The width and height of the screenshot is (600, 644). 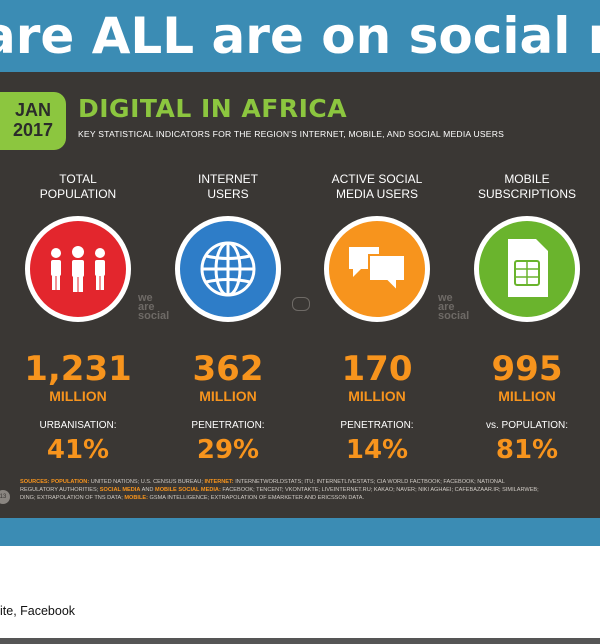 I want to click on badge-month: JAN, so click(x=32, y=110).